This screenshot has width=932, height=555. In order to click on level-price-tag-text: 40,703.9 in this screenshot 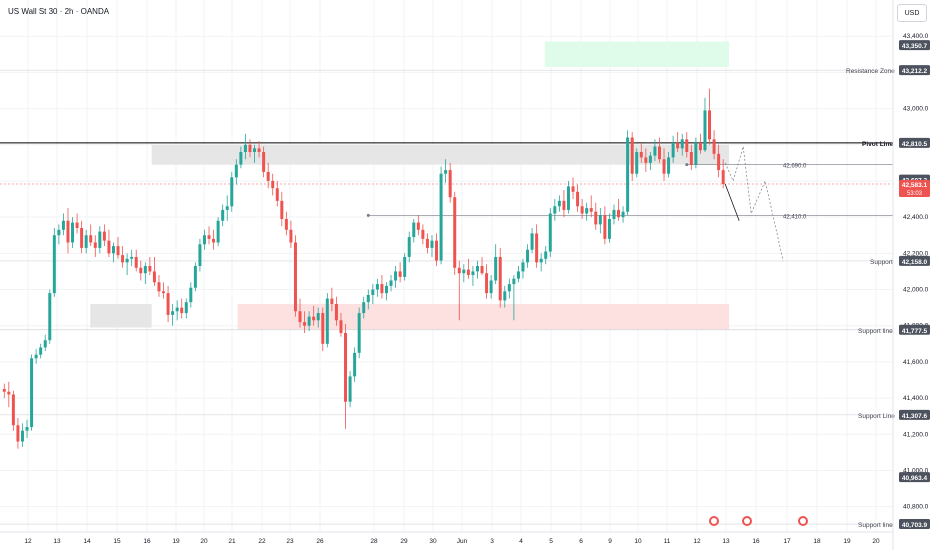, I will do `click(915, 525)`.